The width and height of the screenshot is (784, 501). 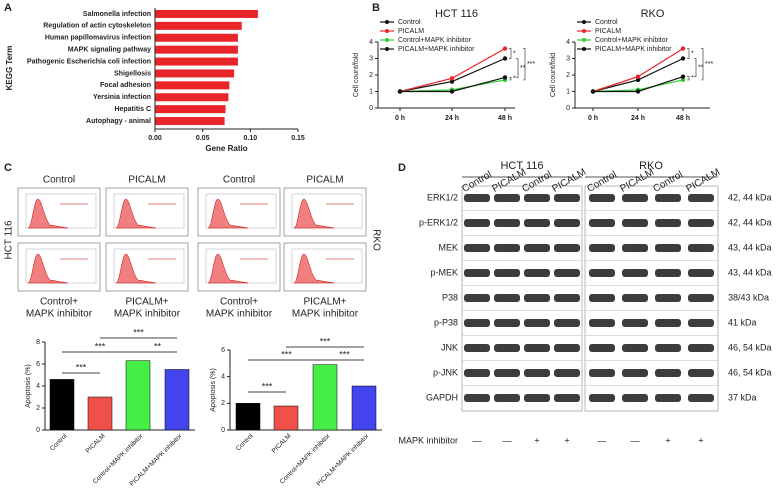 I want to click on treatment-sign: —, so click(x=477, y=440).